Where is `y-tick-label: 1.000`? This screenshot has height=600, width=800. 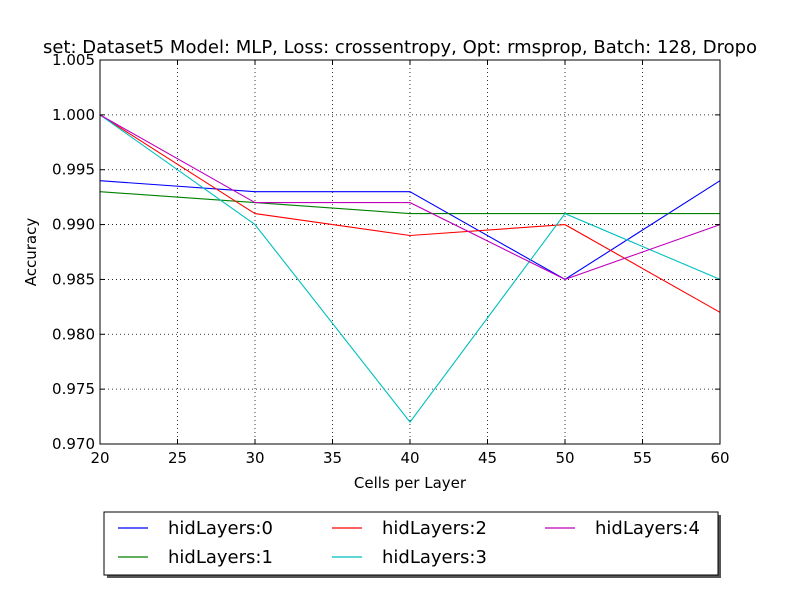
y-tick-label: 1.000 is located at coordinates (73, 115).